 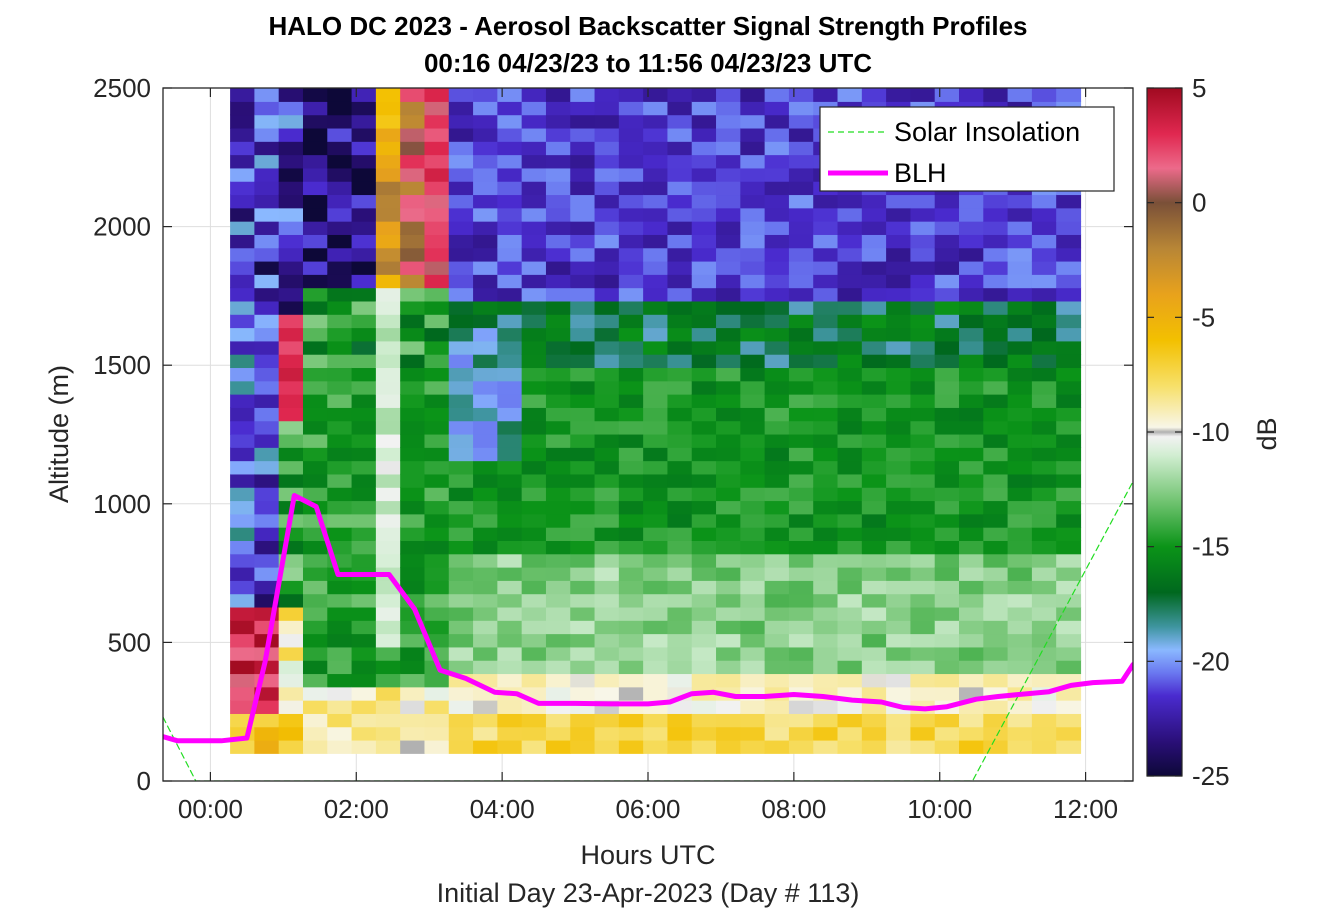 What do you see at coordinates (967, 149) in the screenshot?
I see `legend: Solar Insolation BLH` at bounding box center [967, 149].